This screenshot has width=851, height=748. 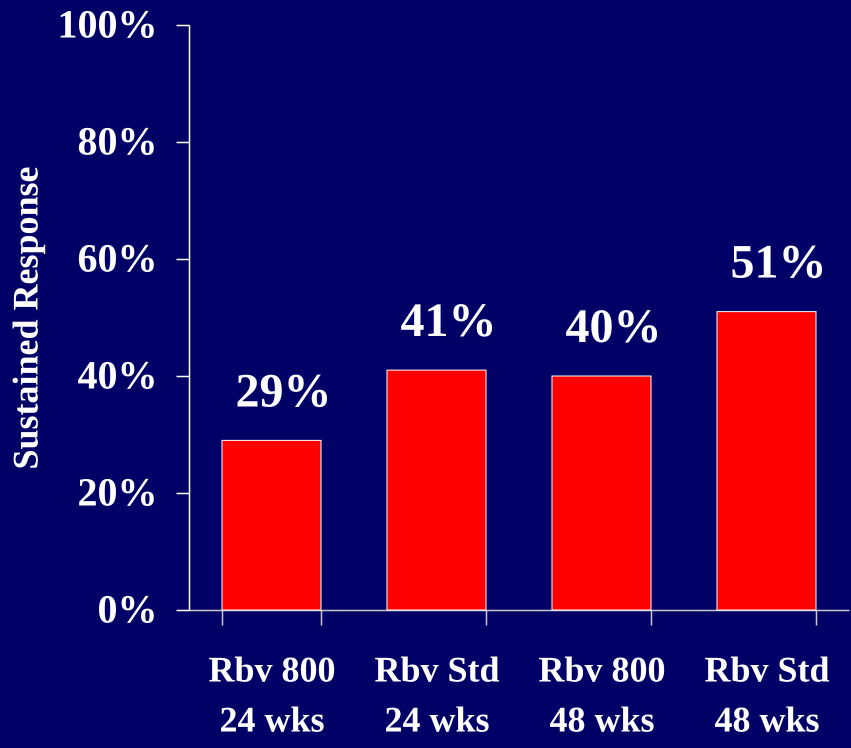 I want to click on data-label: 40%, so click(x=614, y=326).